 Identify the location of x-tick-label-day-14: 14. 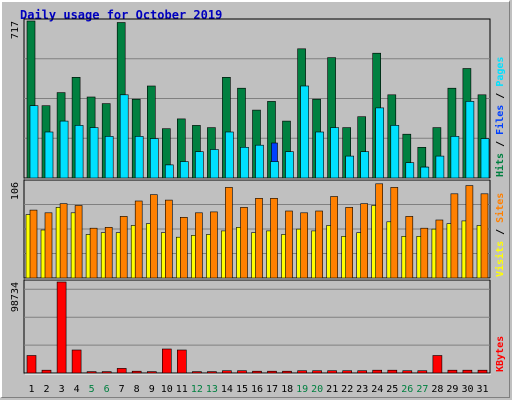
(227, 389).